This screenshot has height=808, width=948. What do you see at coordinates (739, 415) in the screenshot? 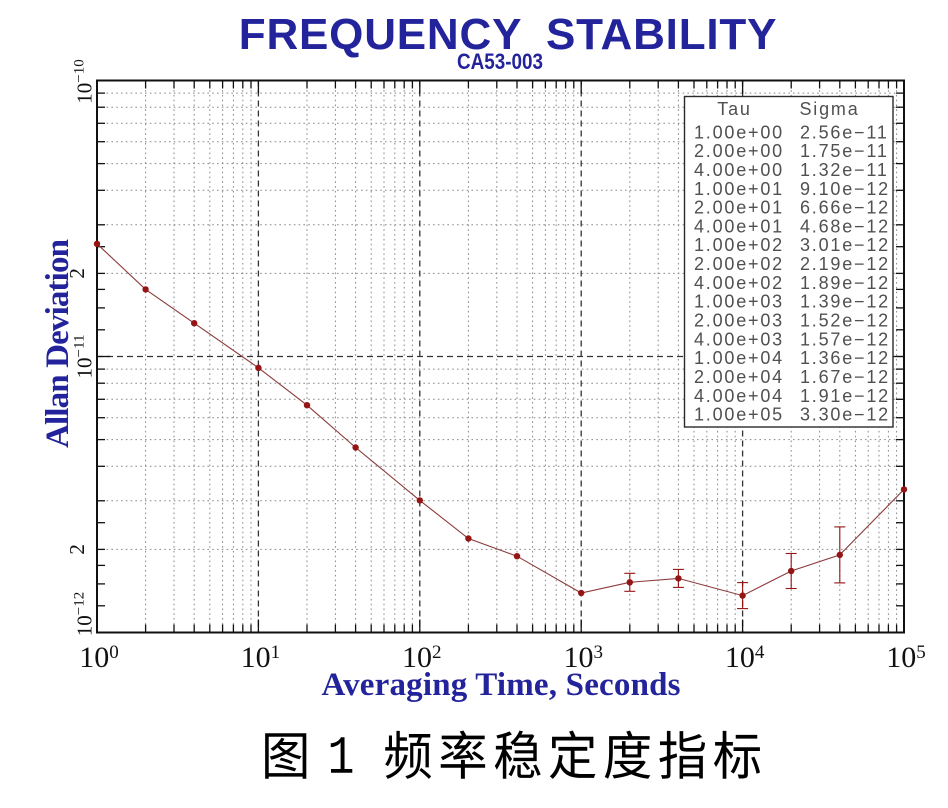
I see `svg-text: 1.00e+05` at bounding box center [739, 415].